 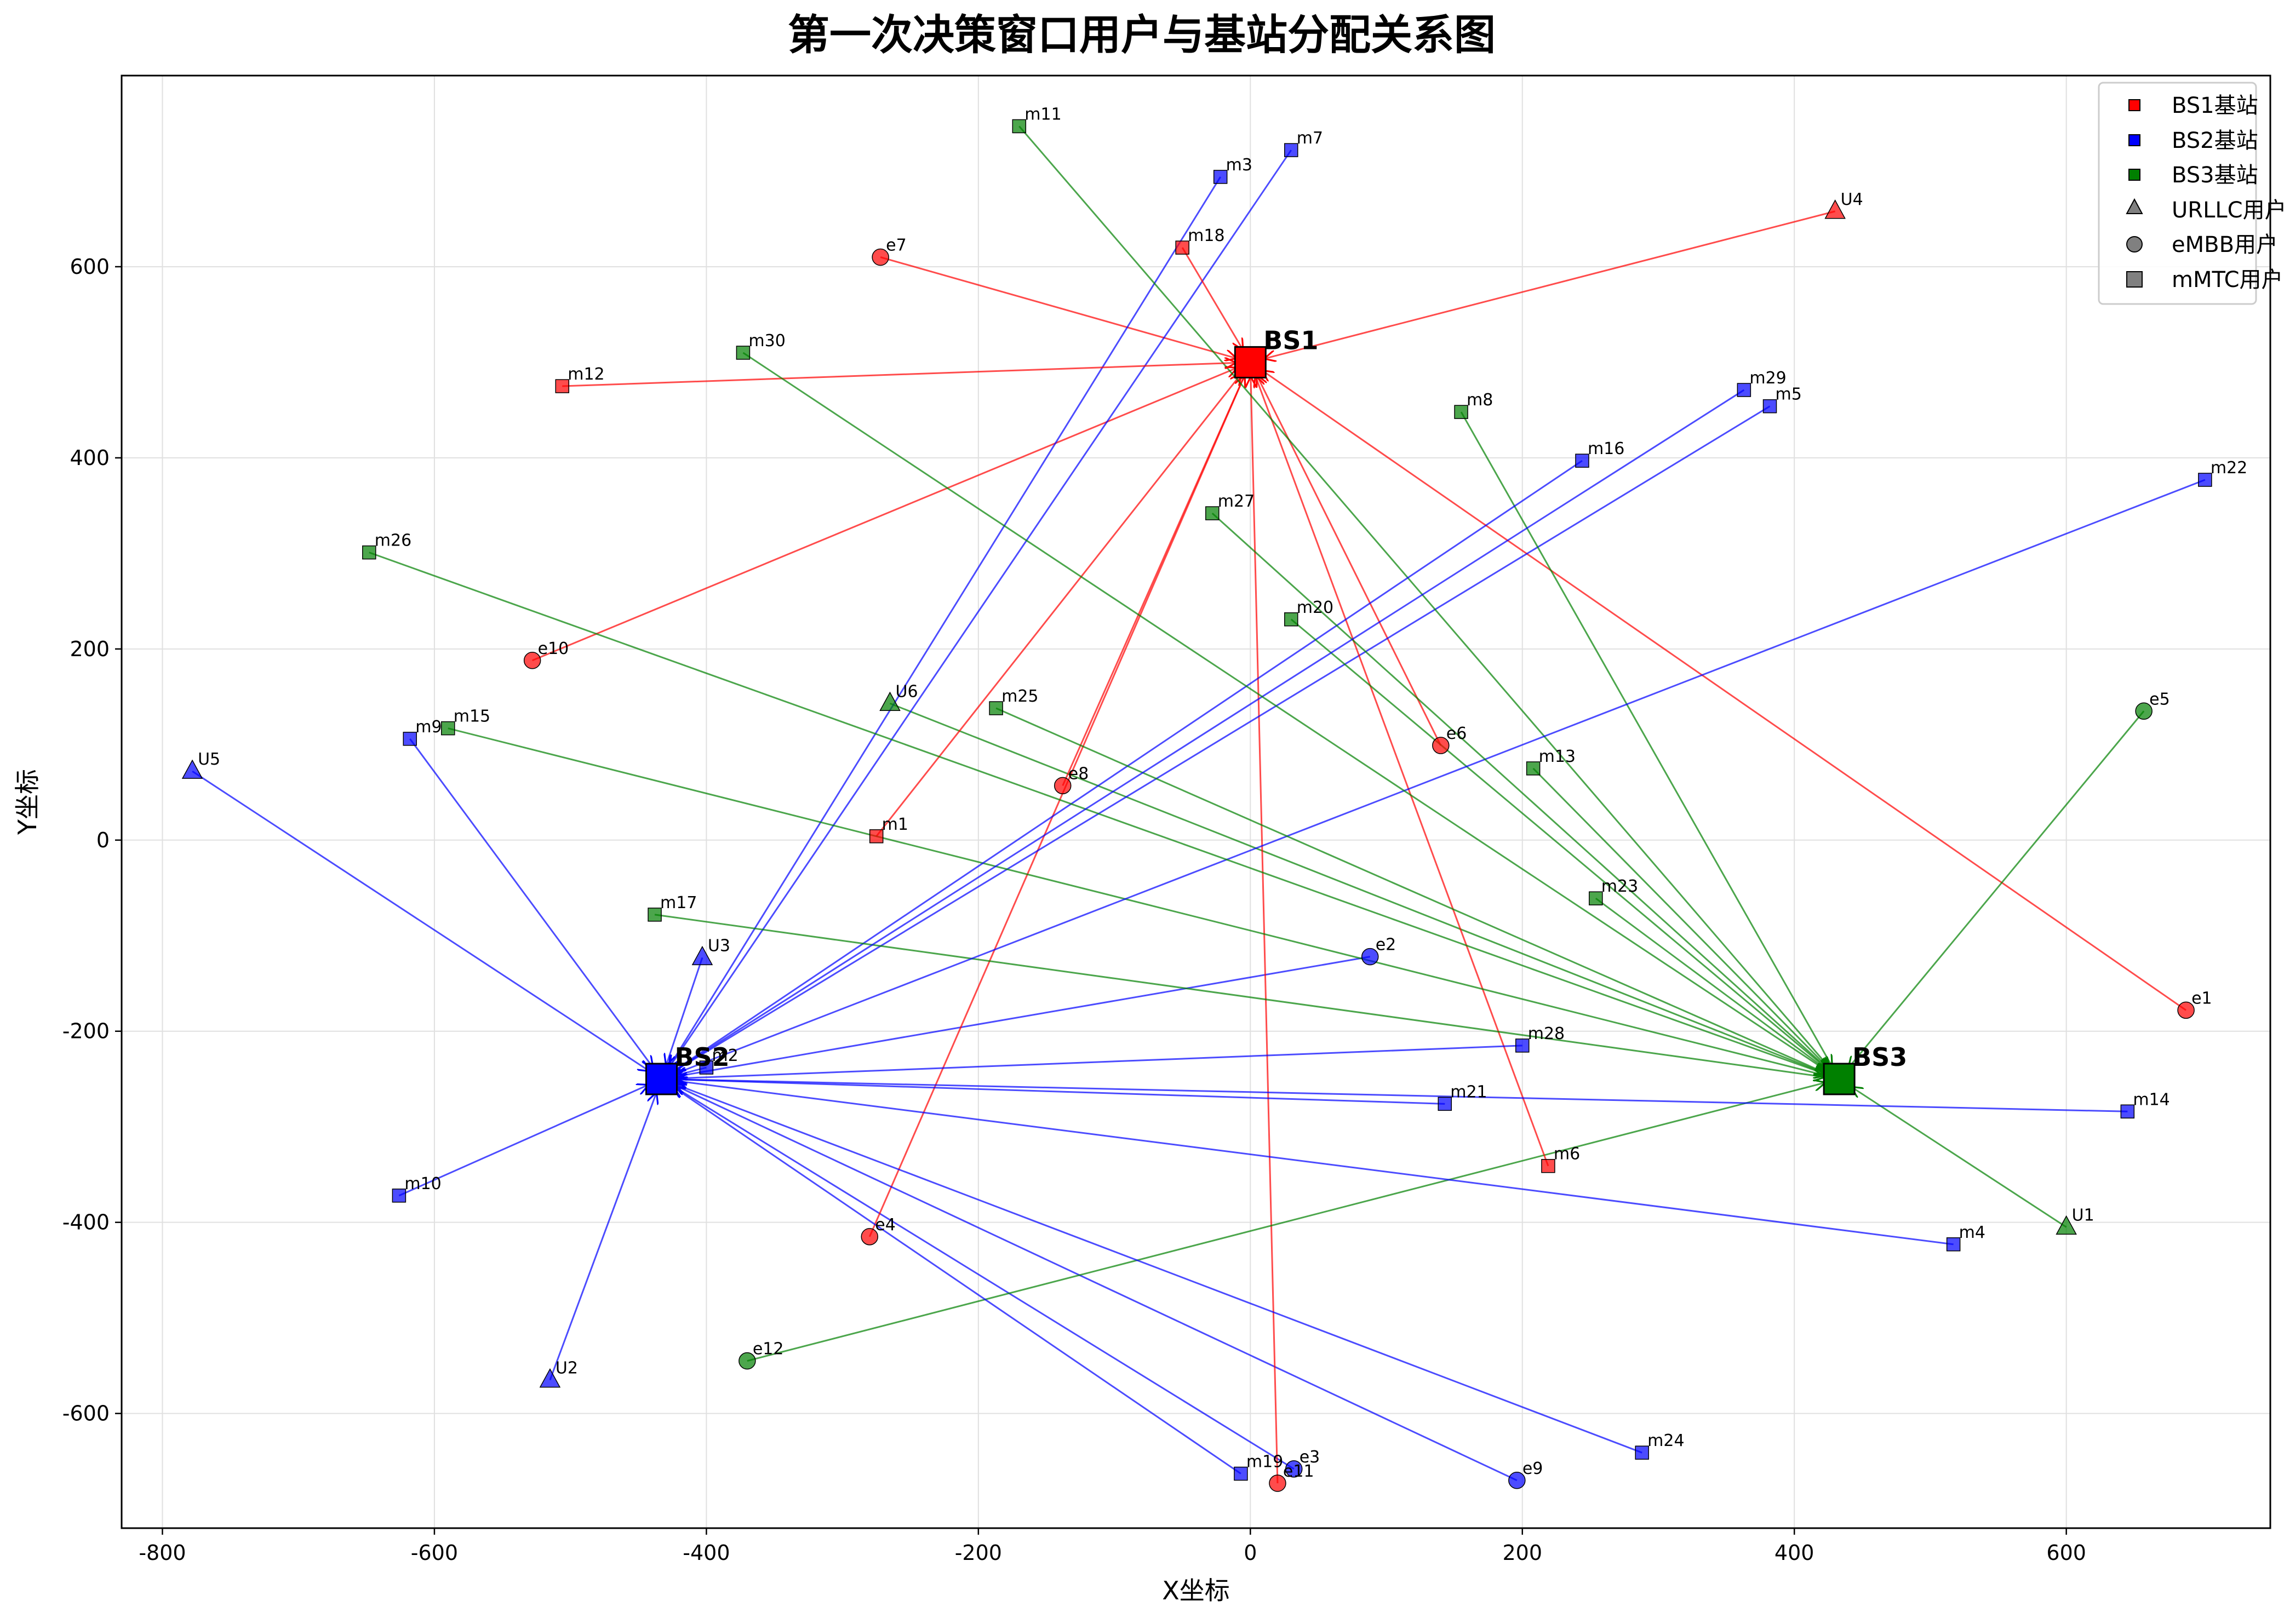 What do you see at coordinates (1206, 235) in the screenshot?
I see `user-m18-label: m18` at bounding box center [1206, 235].